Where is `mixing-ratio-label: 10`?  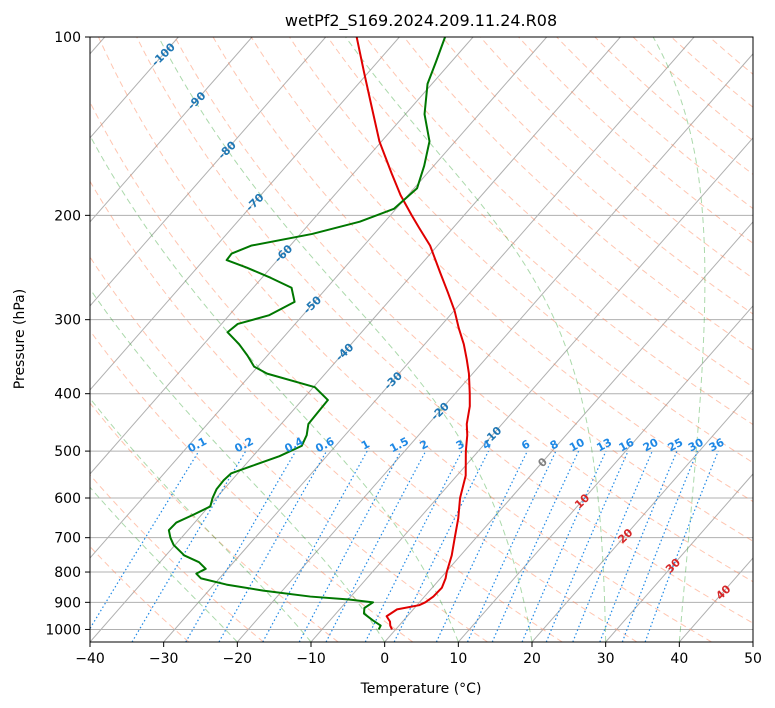 mixing-ratio-label: 10 is located at coordinates (577, 445).